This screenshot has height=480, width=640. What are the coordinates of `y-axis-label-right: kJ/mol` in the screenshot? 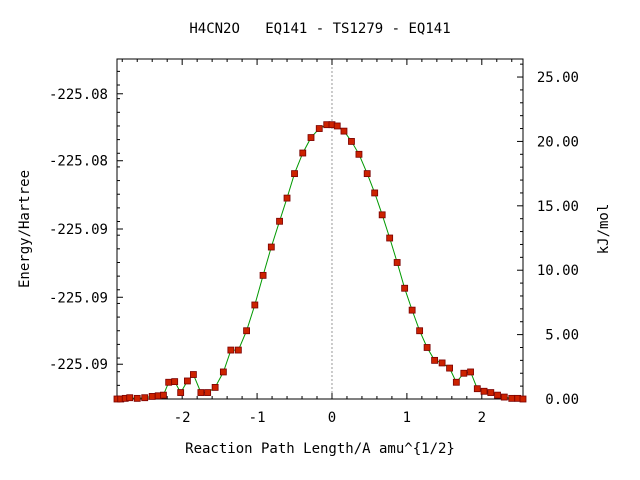 It's located at (604, 229).